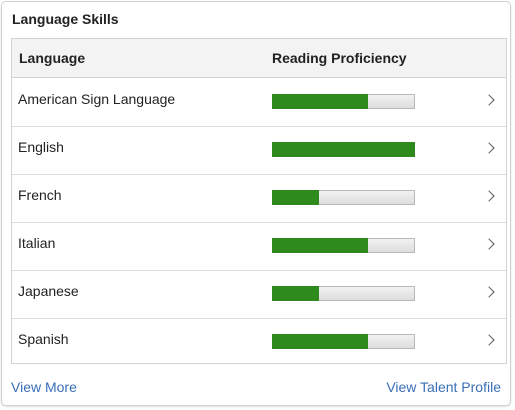  What do you see at coordinates (44, 387) in the screenshot?
I see `view-more-link: View More` at bounding box center [44, 387].